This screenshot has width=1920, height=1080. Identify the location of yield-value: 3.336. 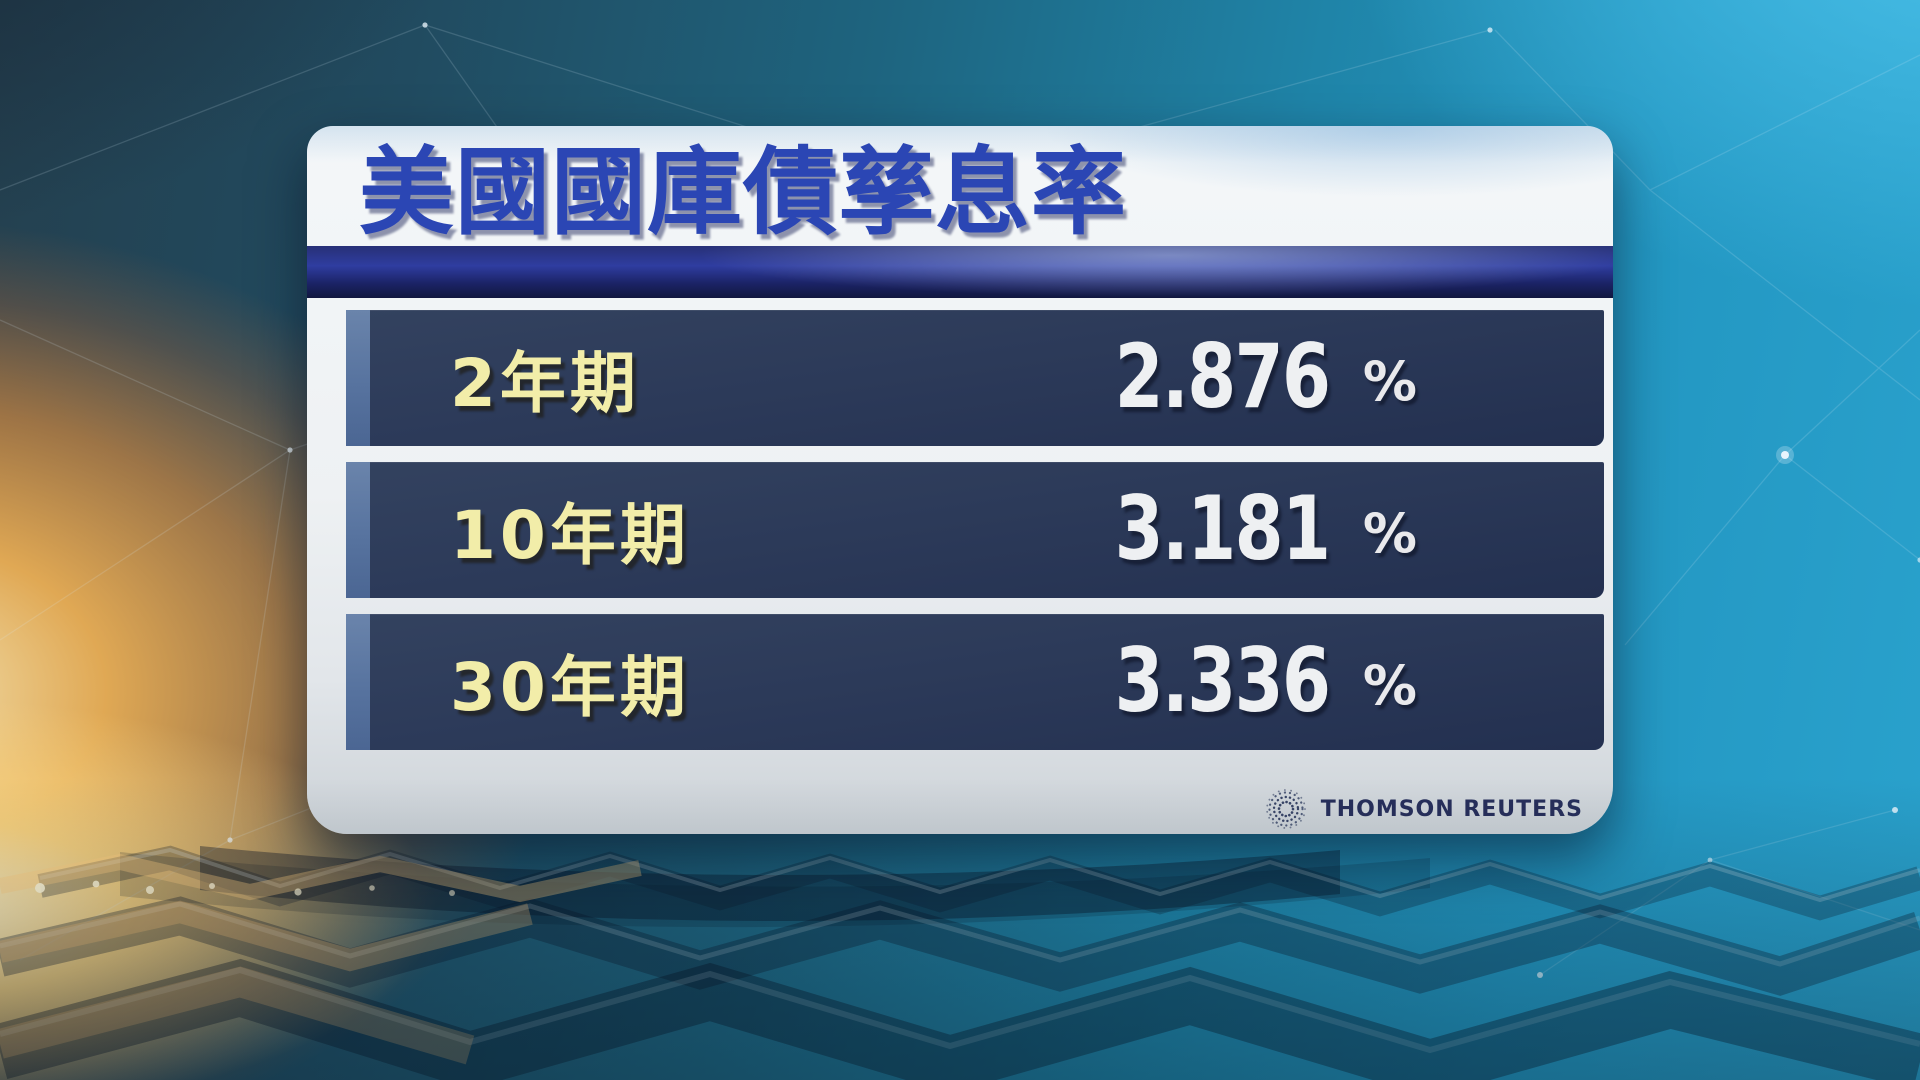
(1222, 680).